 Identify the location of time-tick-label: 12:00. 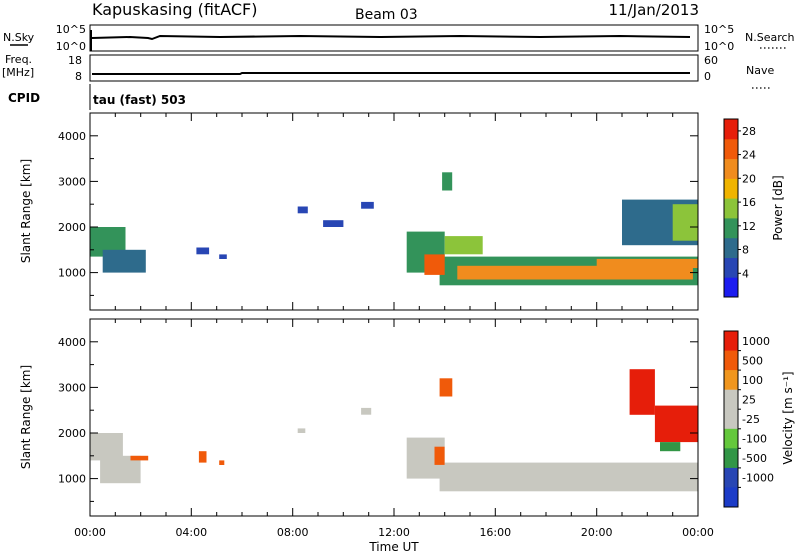
(394, 532).